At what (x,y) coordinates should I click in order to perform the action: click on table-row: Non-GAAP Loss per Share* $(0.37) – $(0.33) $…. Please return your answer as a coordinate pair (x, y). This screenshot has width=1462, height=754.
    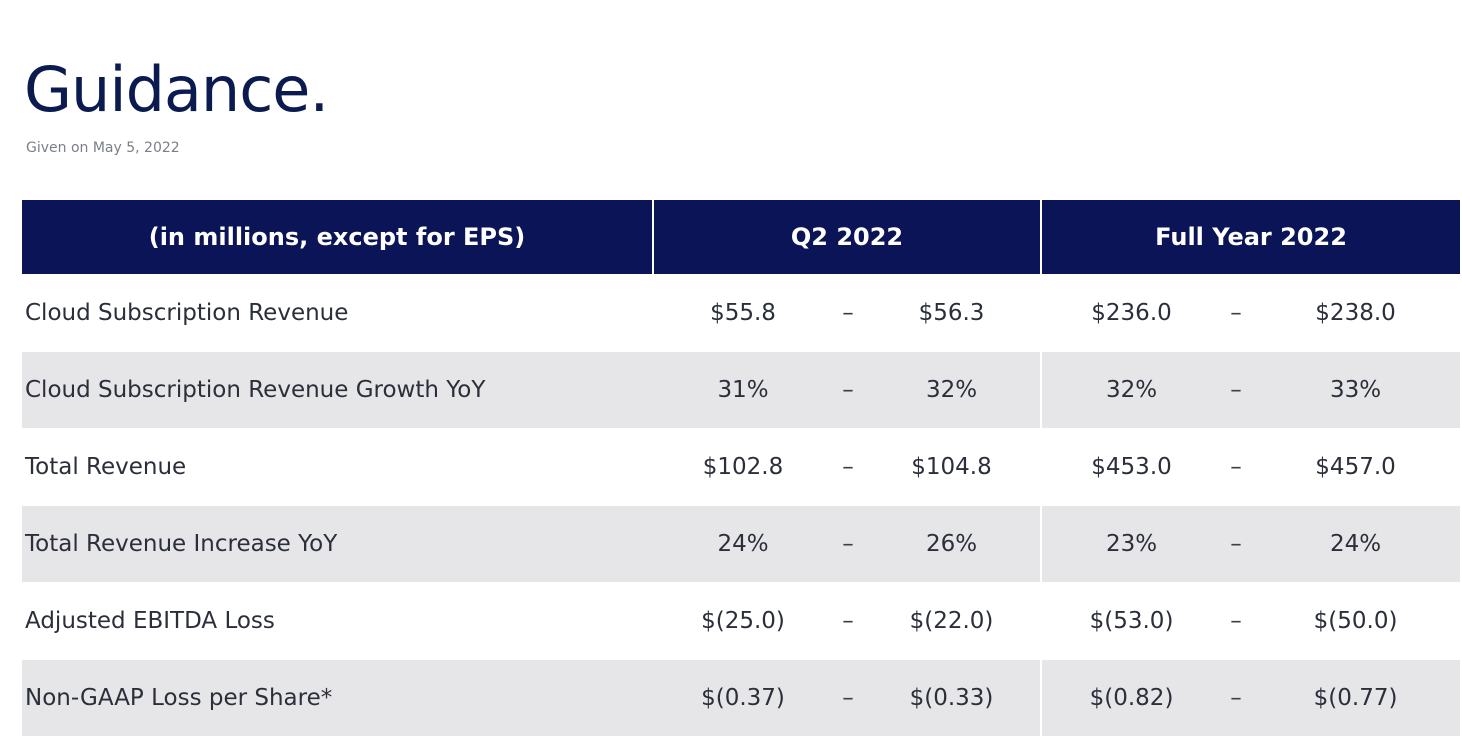
    Looking at the image, I should click on (741, 697).